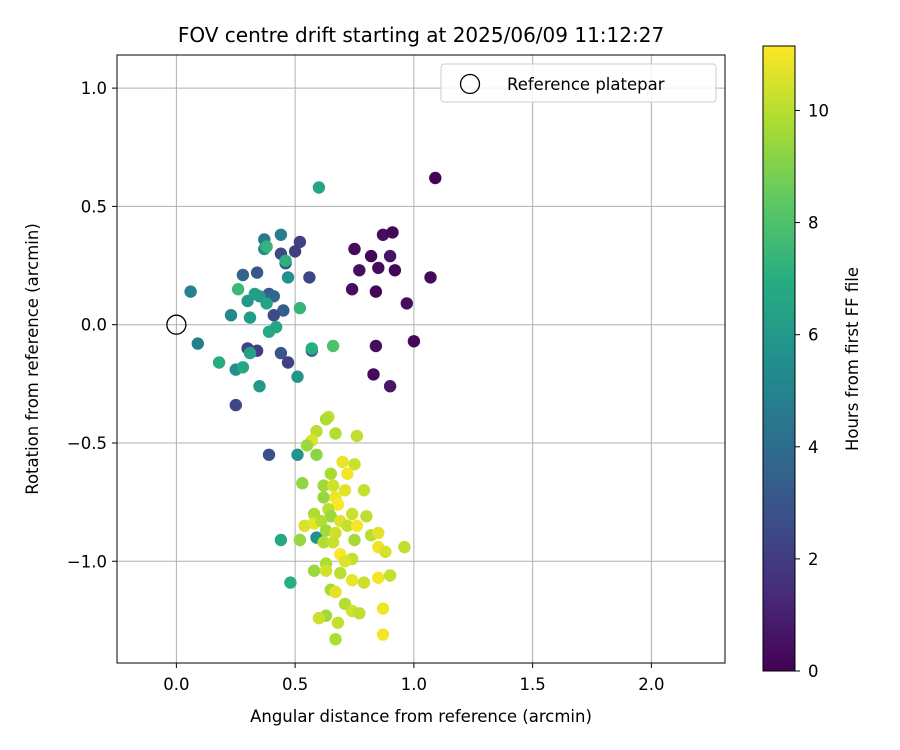  What do you see at coordinates (470, 84) in the screenshot?
I see `legend-reference-marker` at bounding box center [470, 84].